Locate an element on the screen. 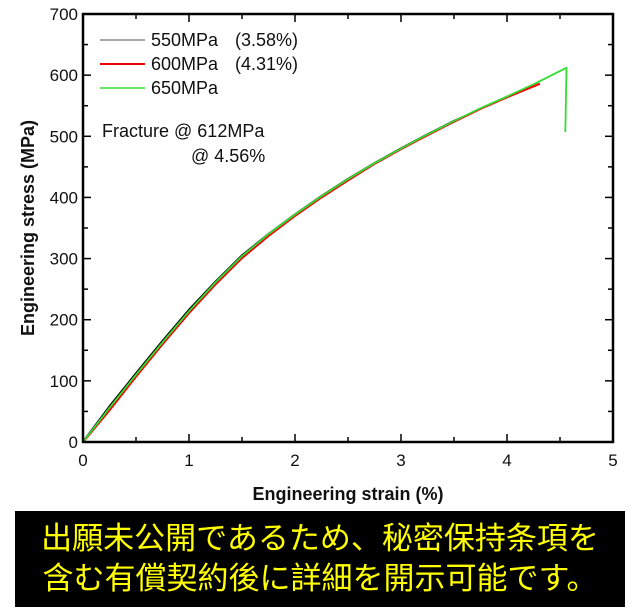  x-axis-title: Engineering strain (%) is located at coordinates (347, 494).